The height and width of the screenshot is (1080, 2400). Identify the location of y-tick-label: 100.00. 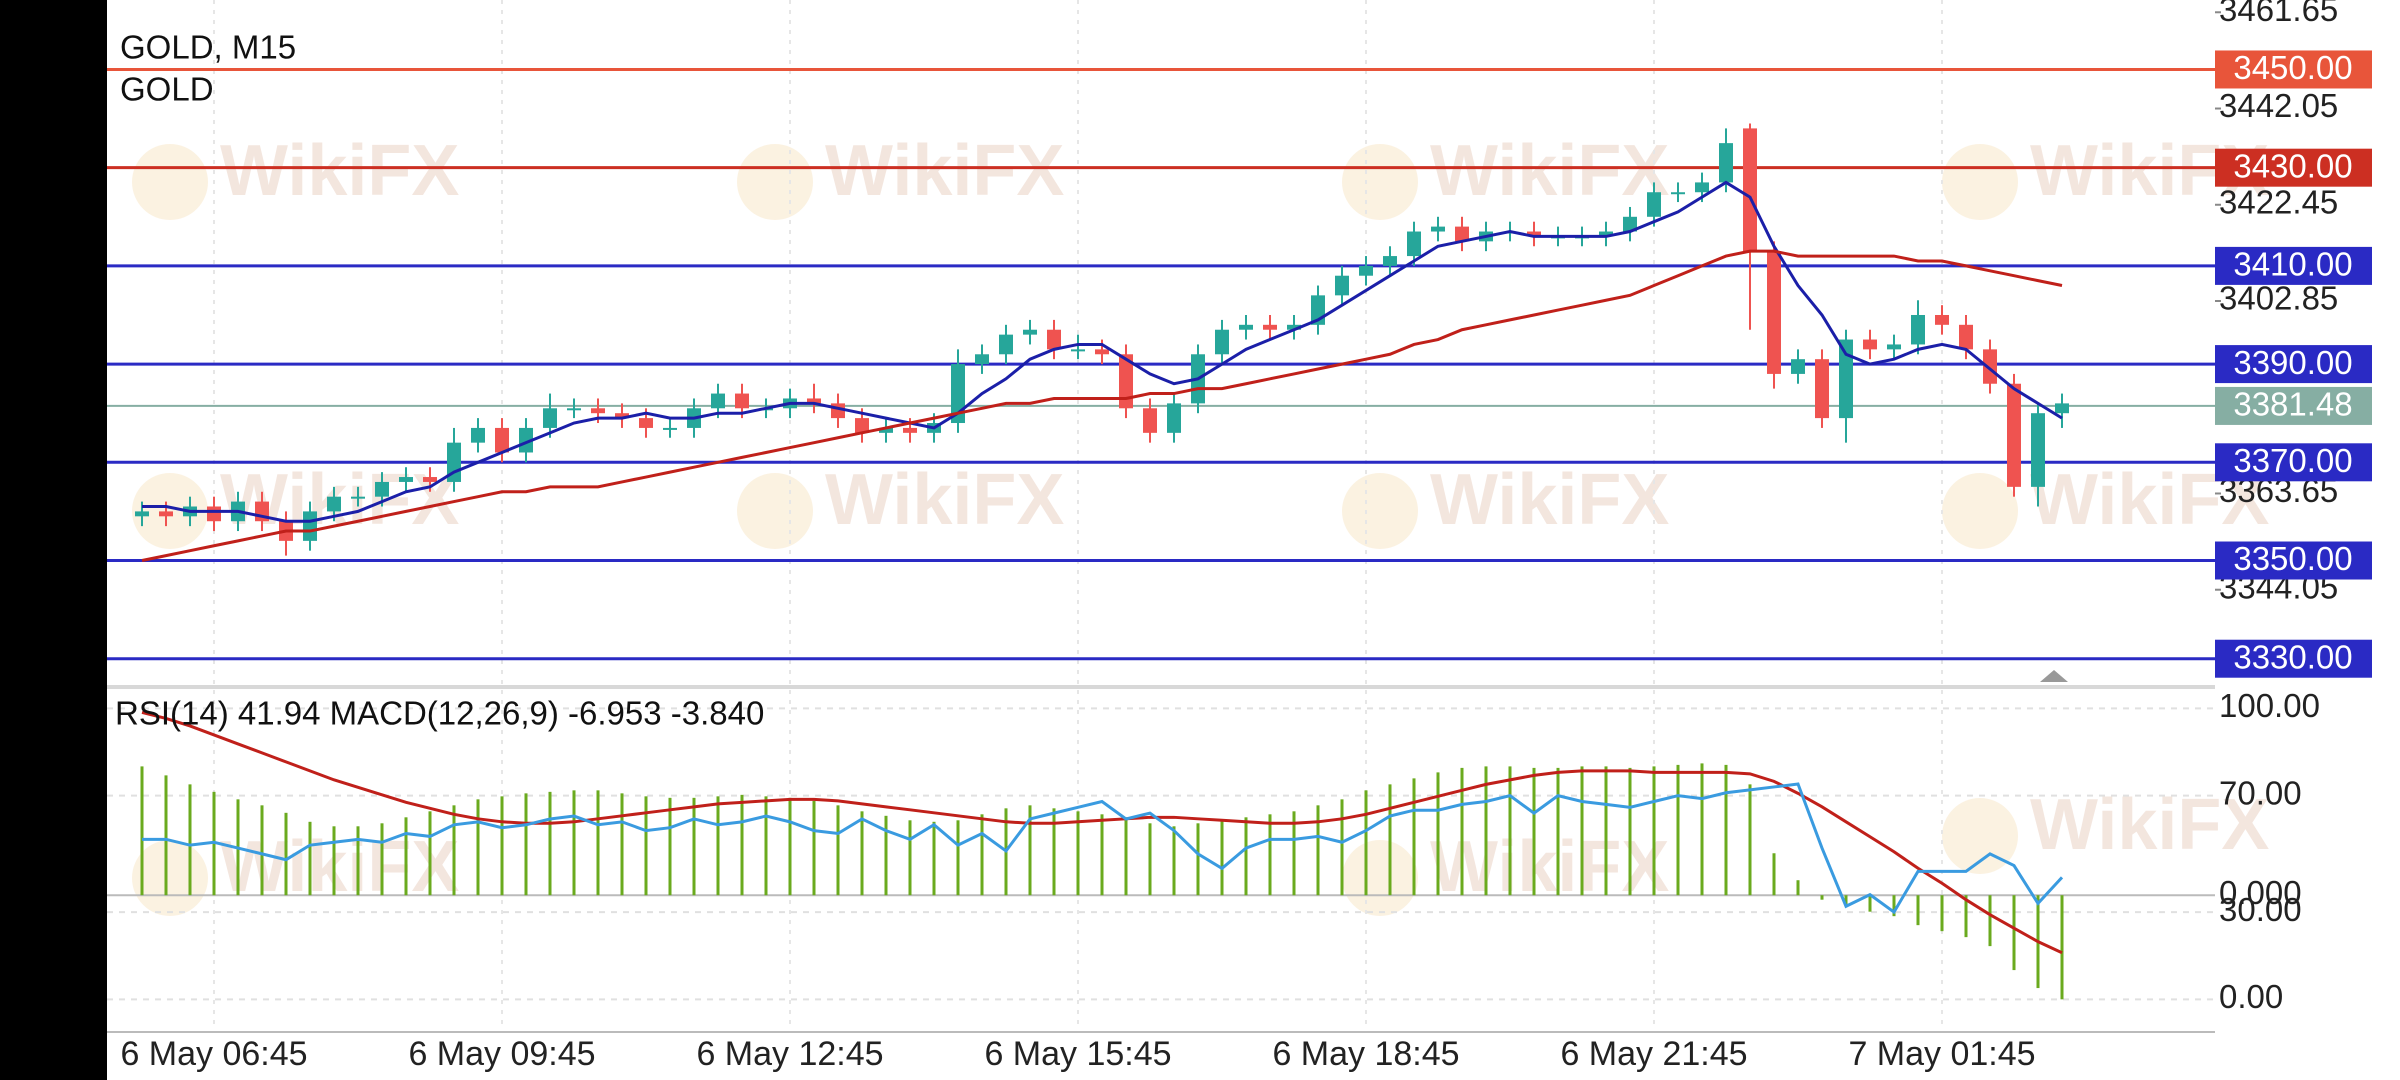
(2269, 705).